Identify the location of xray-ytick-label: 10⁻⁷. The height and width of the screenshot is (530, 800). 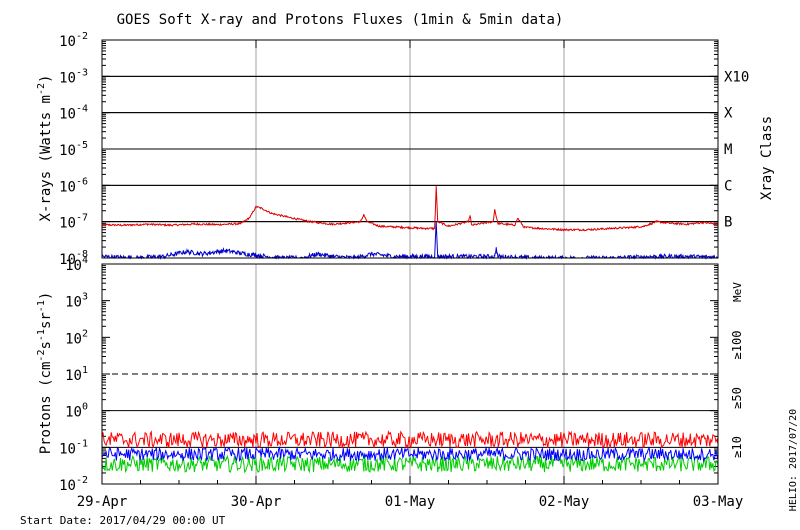
(73, 222).